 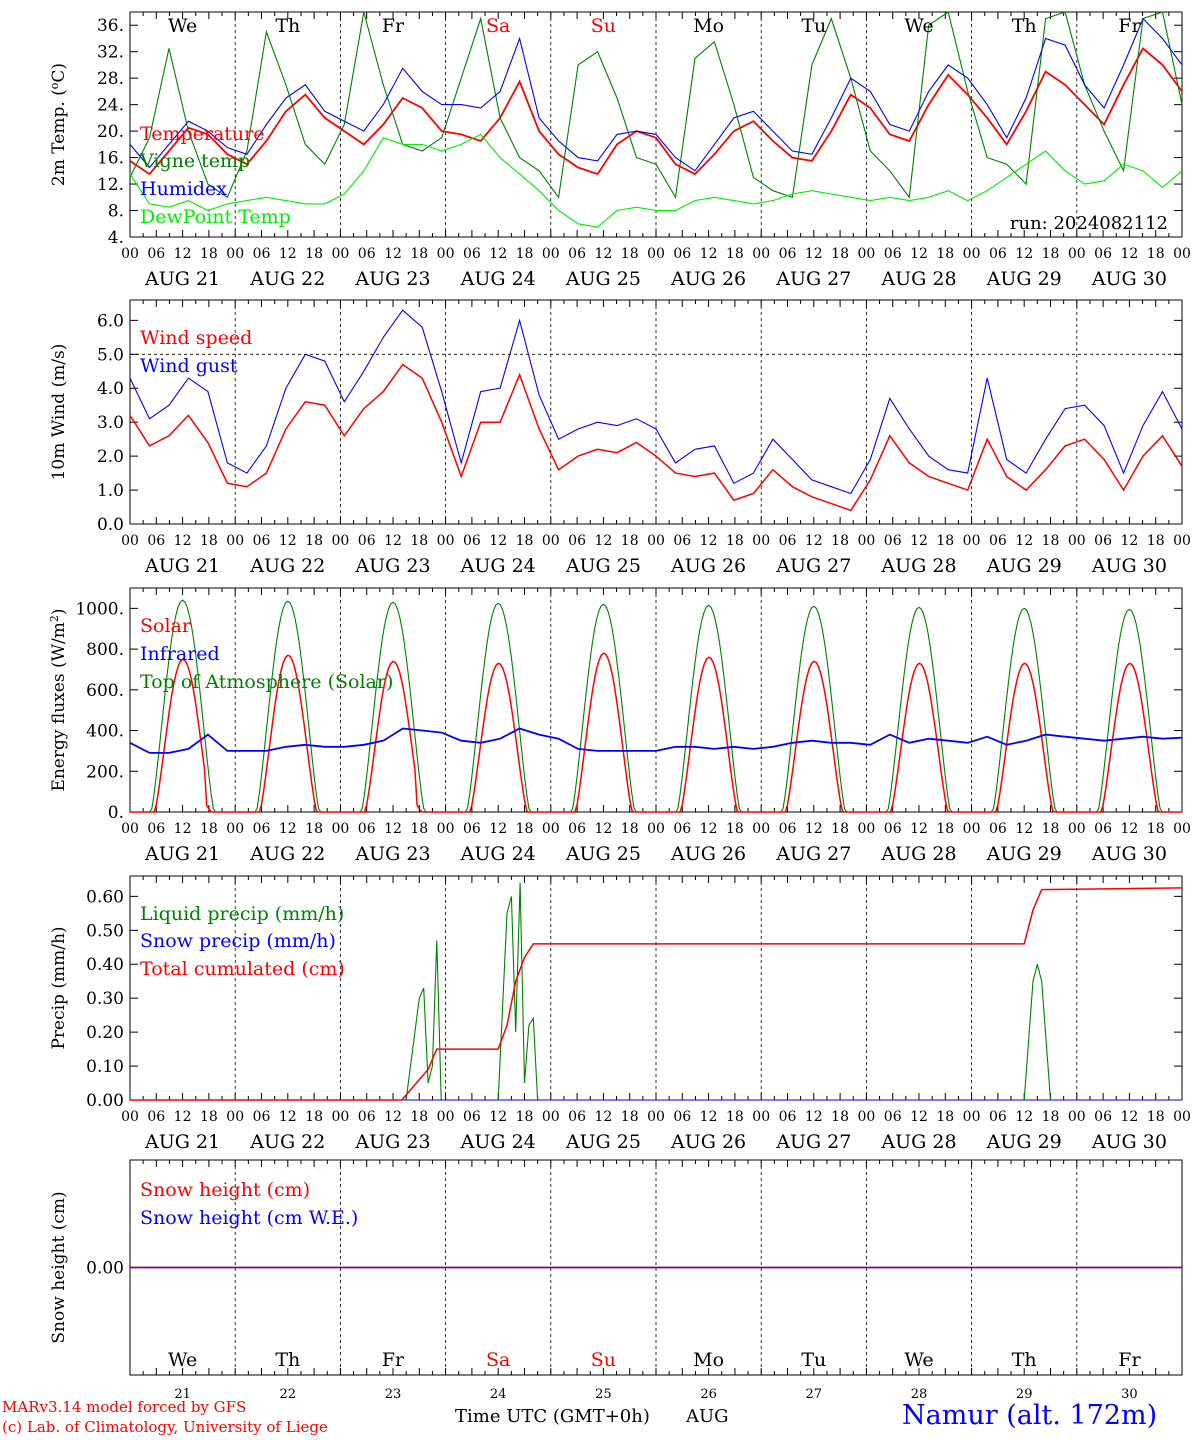 What do you see at coordinates (1129, 566) in the screenshot?
I see `date-label: AUG 30` at bounding box center [1129, 566].